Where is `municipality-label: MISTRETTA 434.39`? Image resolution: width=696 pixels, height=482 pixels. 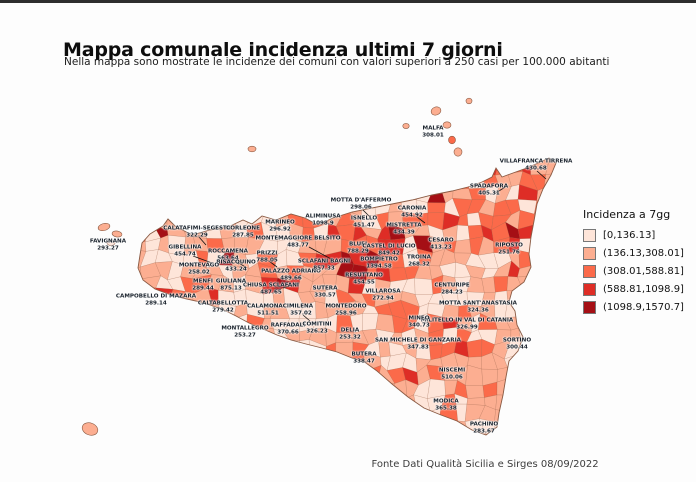 municipality-label: MISTRETTA 434.39 is located at coordinates (403, 230).